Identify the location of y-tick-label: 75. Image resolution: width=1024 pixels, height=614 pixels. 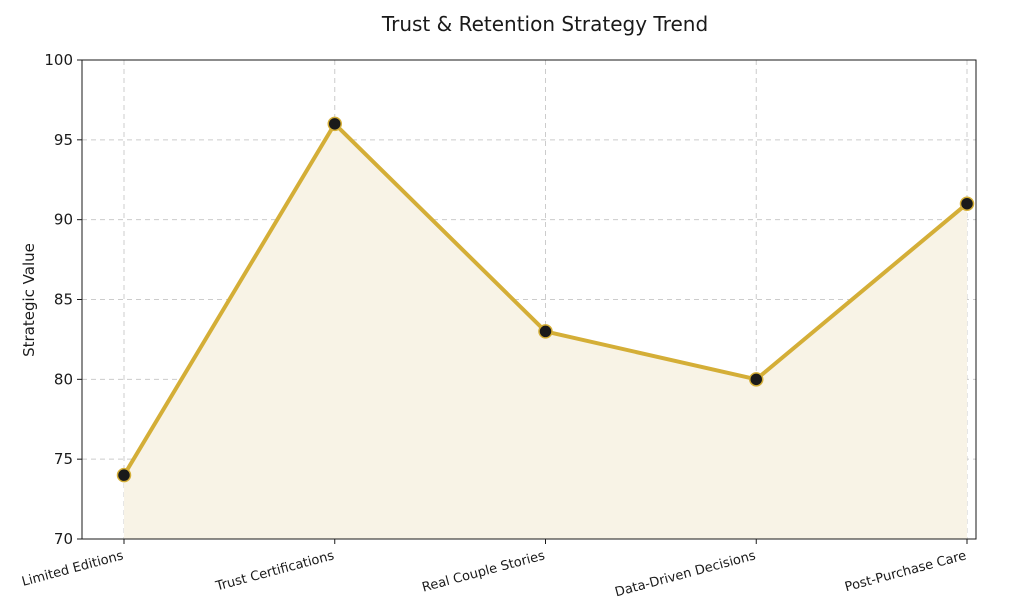
(63, 459).